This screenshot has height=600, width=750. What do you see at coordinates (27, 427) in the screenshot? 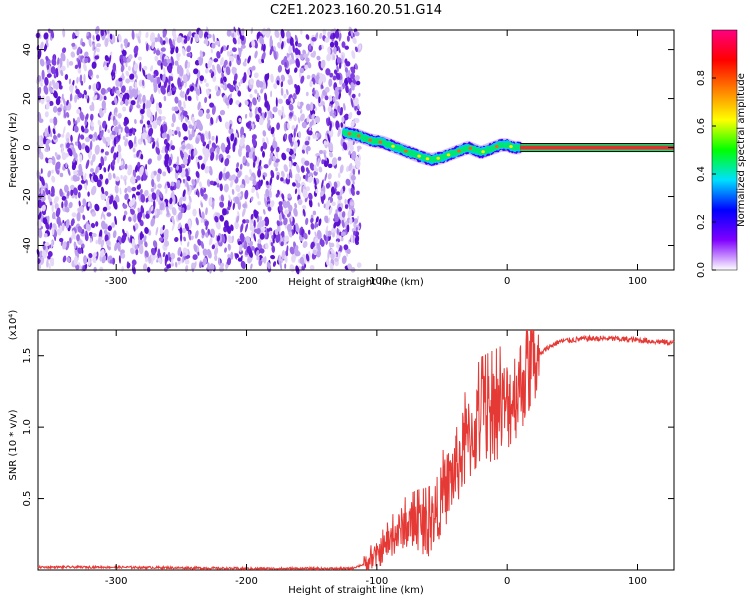
I see `y-tick-label: 1.0` at bounding box center [27, 427].